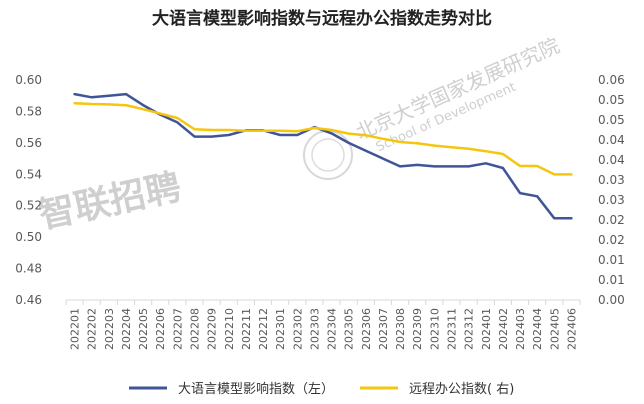 The height and width of the screenshot is (404, 644). What do you see at coordinates (28, 300) in the screenshot?
I see `y-left-tick-label: 0.46` at bounding box center [28, 300].